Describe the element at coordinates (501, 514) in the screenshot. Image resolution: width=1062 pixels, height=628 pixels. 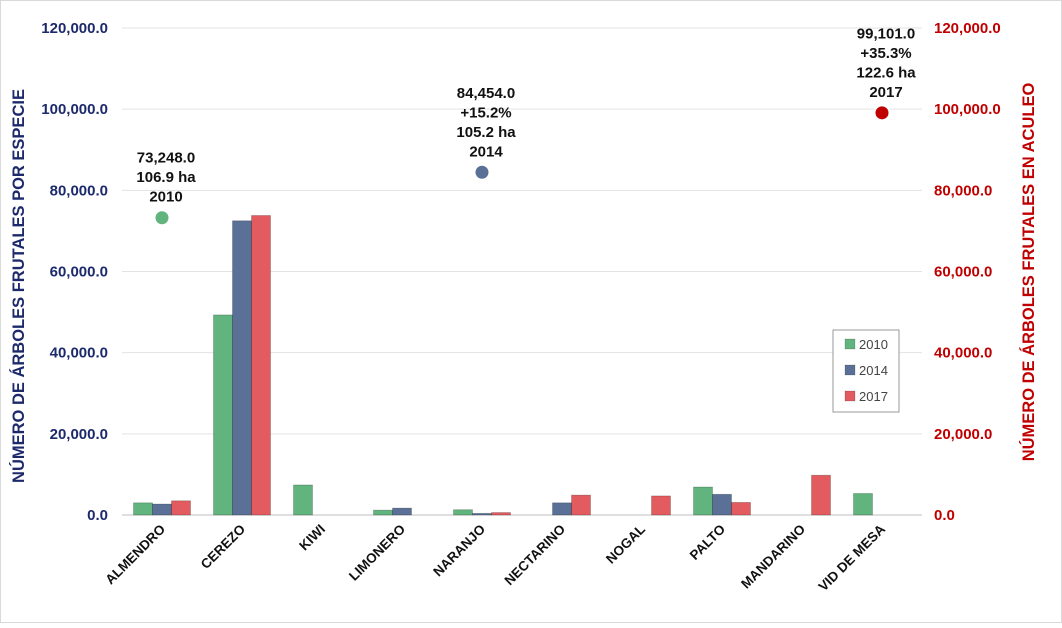
I see `bar-2017-naranjo` at that location.